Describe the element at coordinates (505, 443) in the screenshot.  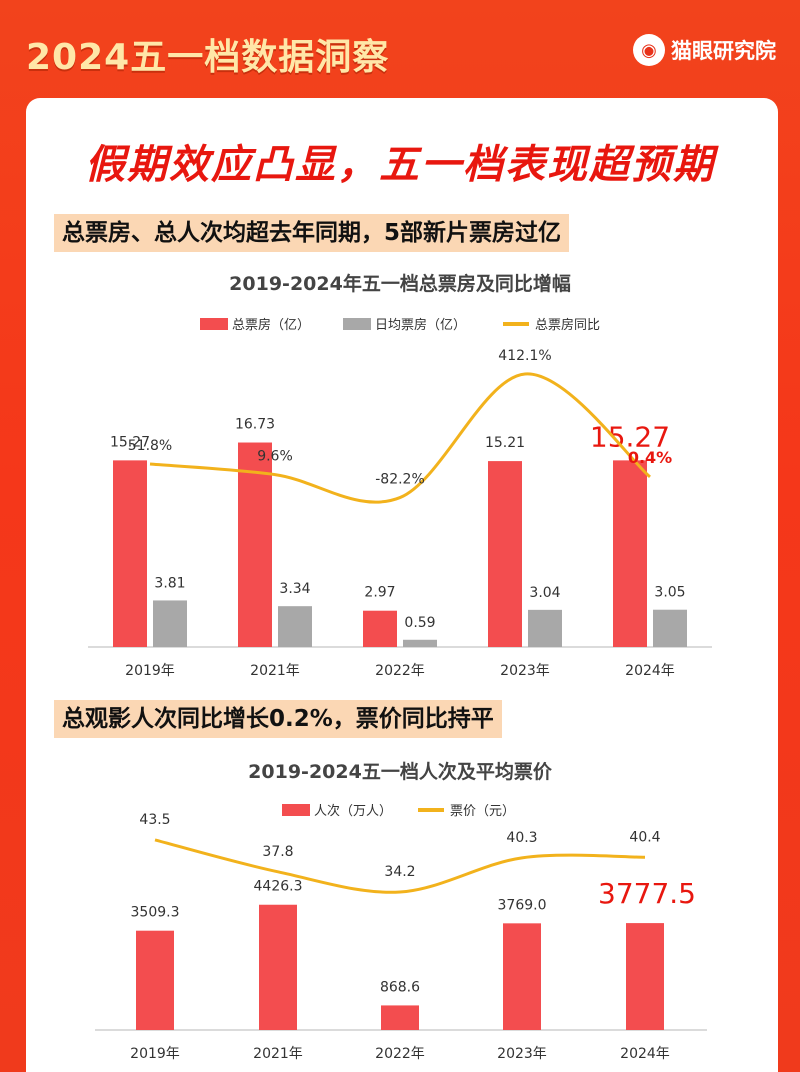
I see `bar-label-total: 15.21` at that location.